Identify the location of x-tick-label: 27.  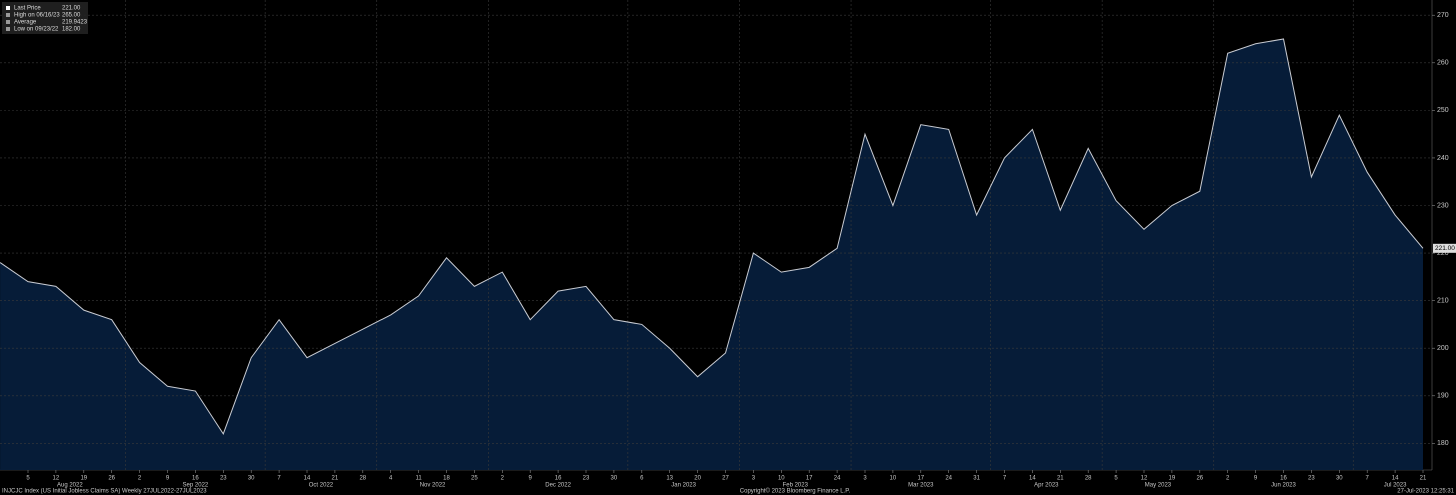
(725, 479).